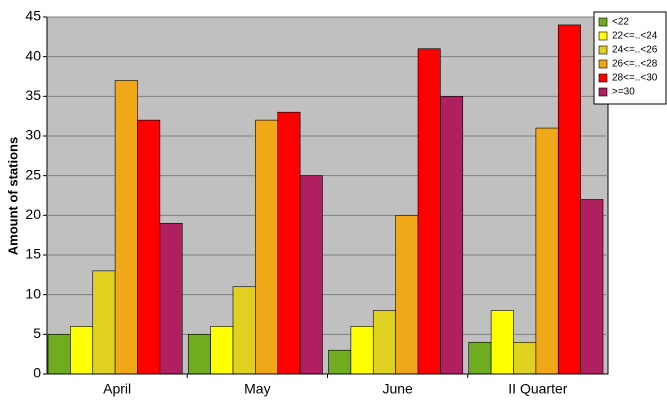 The width and height of the screenshot is (667, 415). Describe the element at coordinates (620, 22) in the screenshot. I see `legend-label: <22` at that location.